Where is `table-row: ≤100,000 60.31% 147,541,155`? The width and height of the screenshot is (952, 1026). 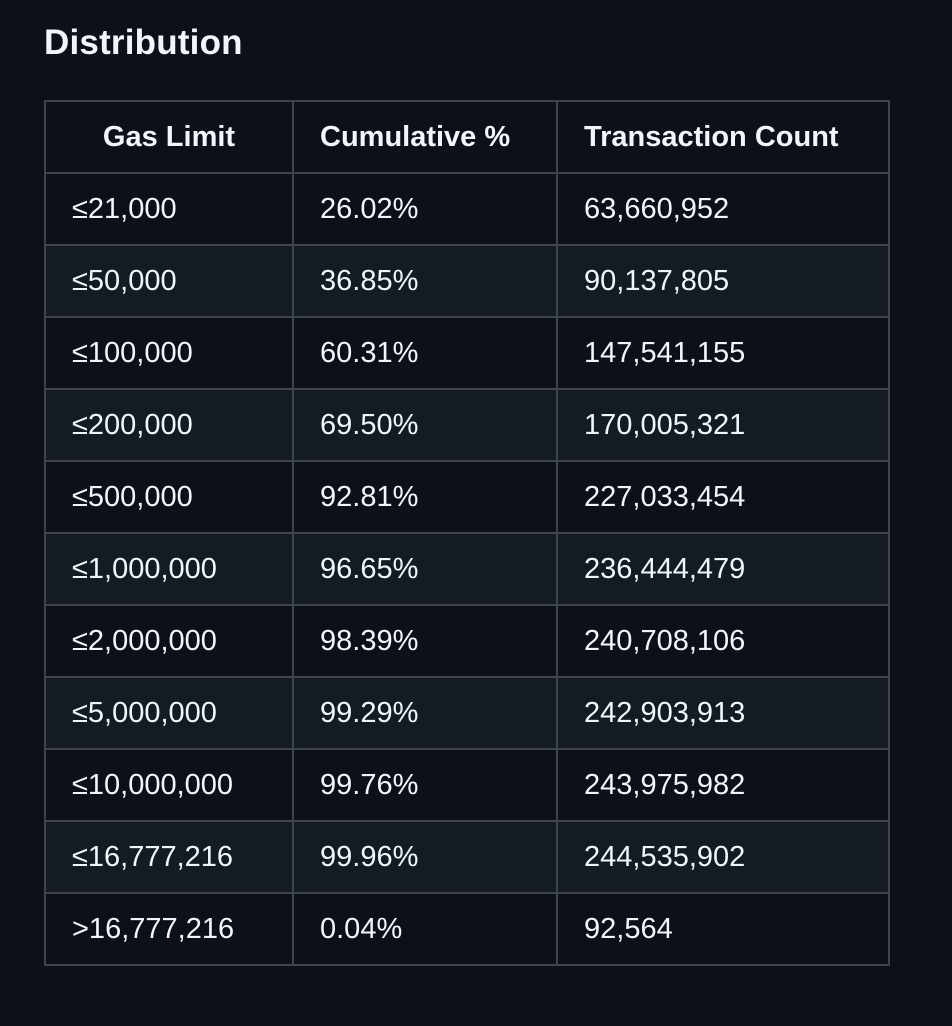 table-row: ≤100,000 60.31% 147,541,155 is located at coordinates (467, 353).